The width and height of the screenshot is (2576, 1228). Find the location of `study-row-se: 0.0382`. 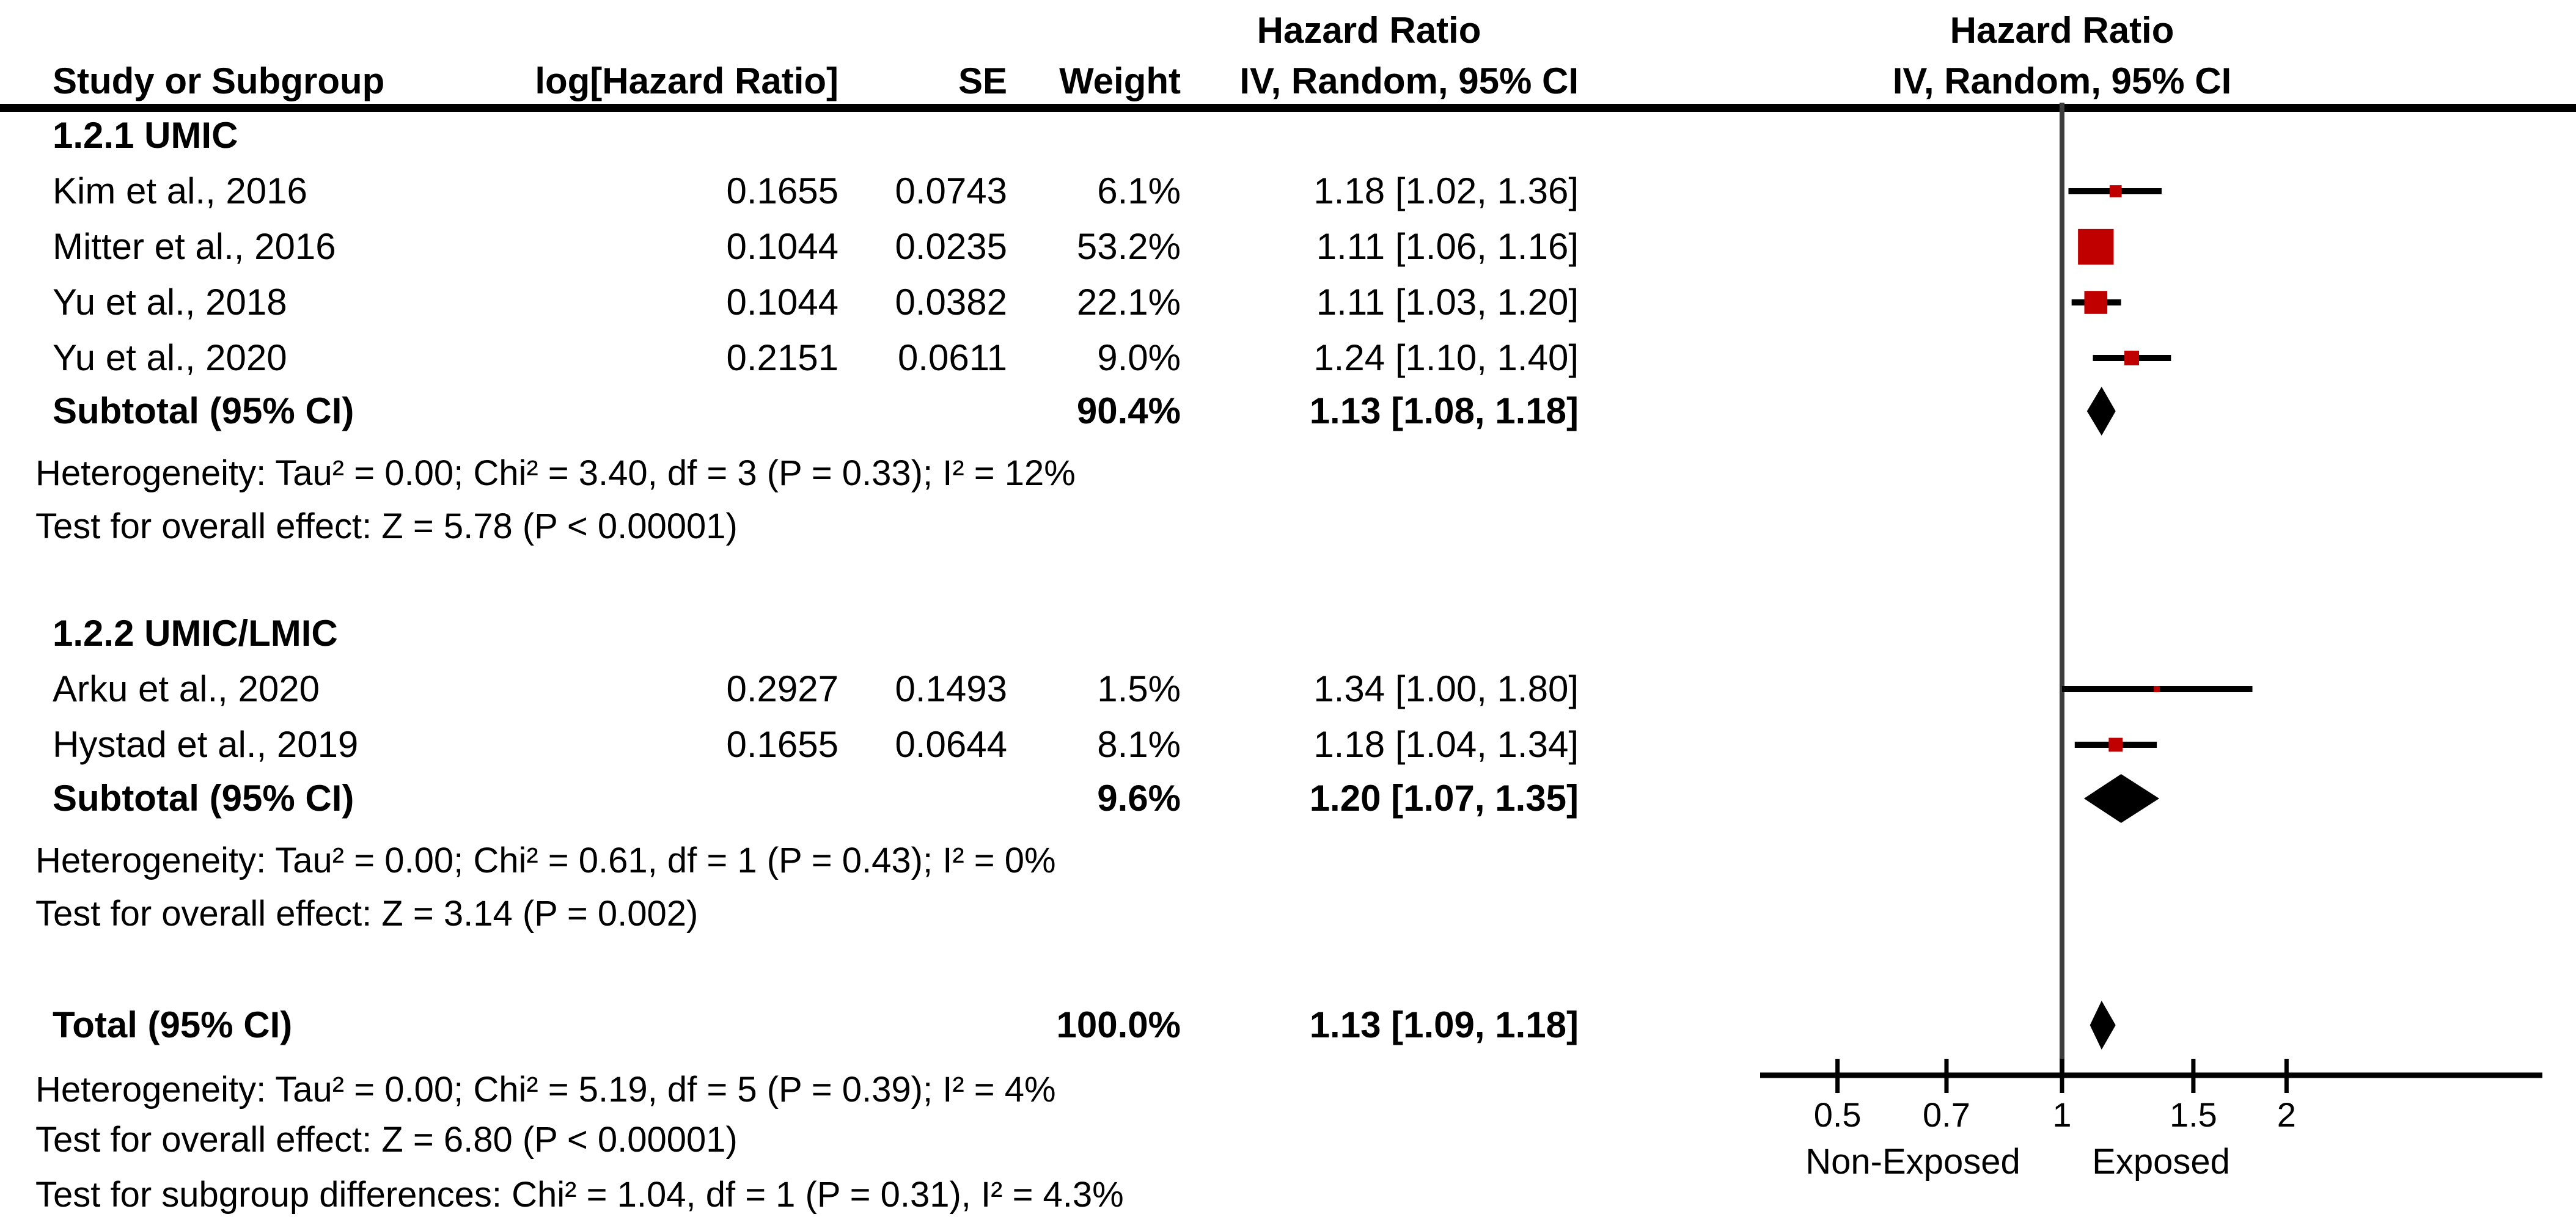

study-row-se: 0.0382 is located at coordinates (951, 303).